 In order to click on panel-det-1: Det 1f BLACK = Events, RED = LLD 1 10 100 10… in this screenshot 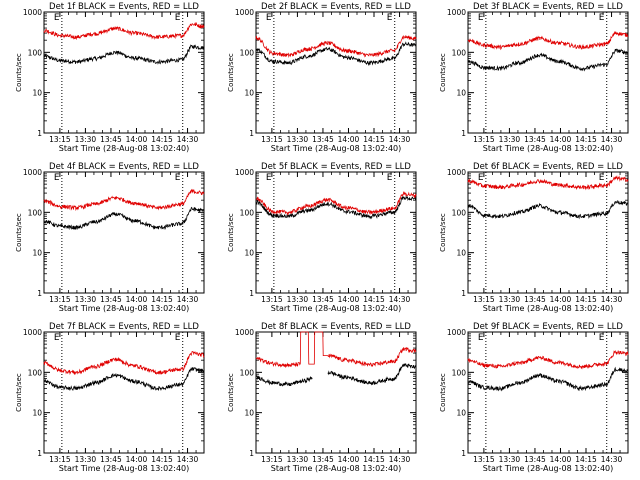, I will do `click(110, 77)`.